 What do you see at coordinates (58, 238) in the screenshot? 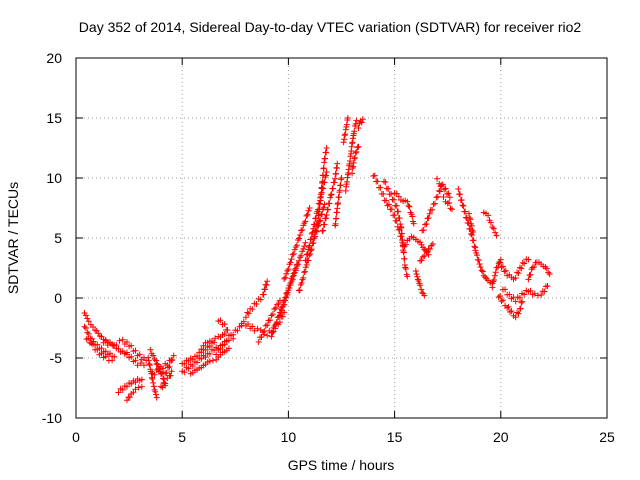
I see `y-tick-label: 5` at bounding box center [58, 238].